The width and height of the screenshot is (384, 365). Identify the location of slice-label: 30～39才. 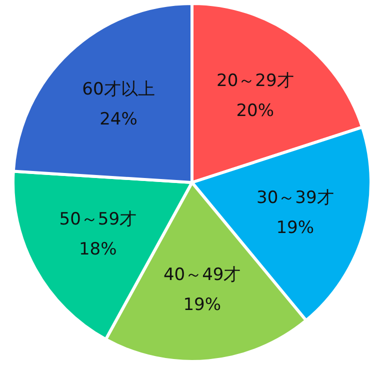
(295, 198).